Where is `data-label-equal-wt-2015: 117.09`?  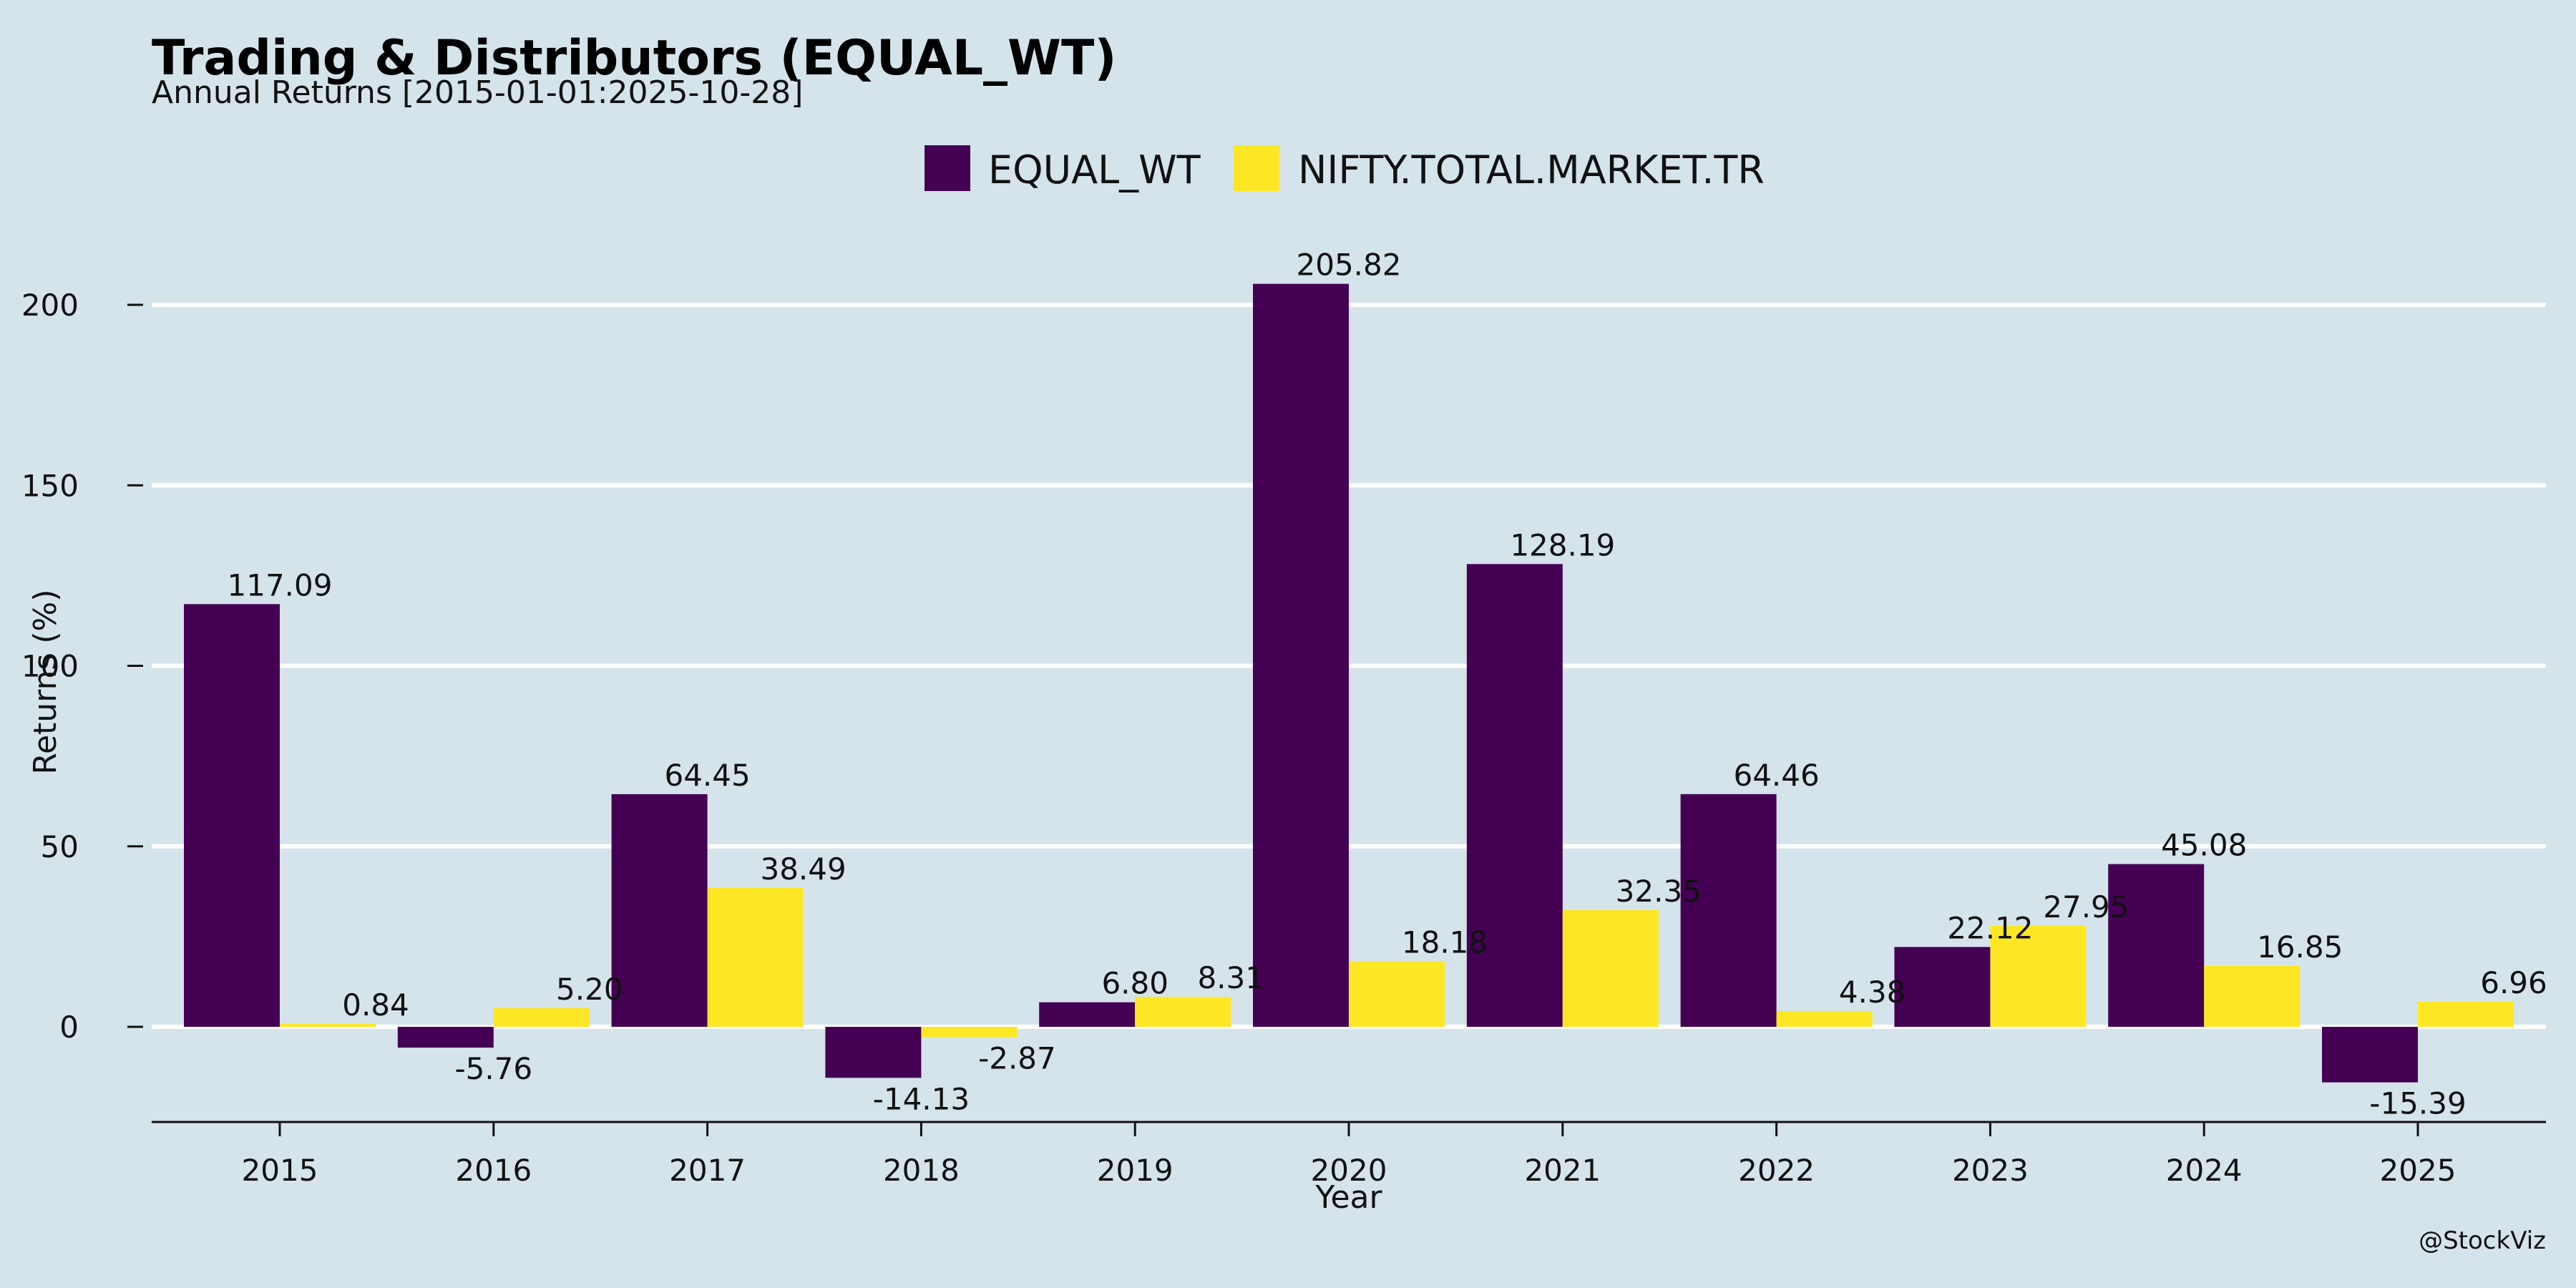 data-label-equal-wt-2015: 117.09 is located at coordinates (280, 584).